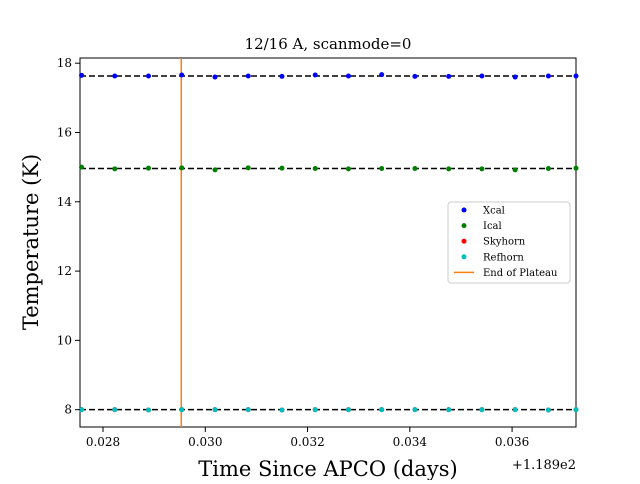 This screenshot has height=484, width=640. Describe the element at coordinates (464, 241) in the screenshot. I see `legend-marker-skyhorn` at that location.